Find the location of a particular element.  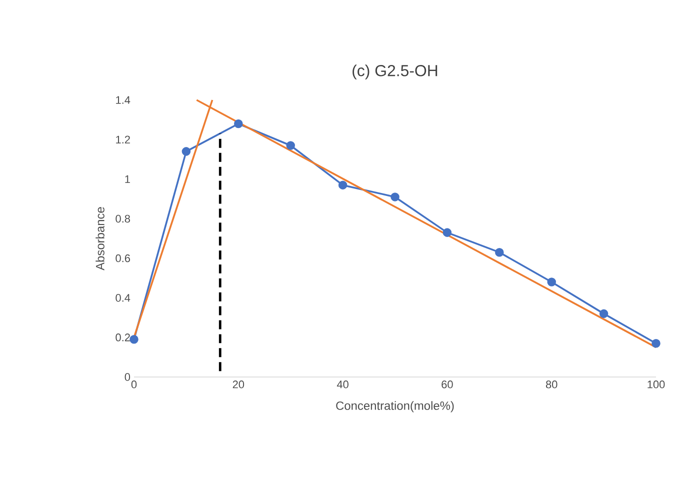

chart-title: (c) G2.5-OH is located at coordinates (395, 72).